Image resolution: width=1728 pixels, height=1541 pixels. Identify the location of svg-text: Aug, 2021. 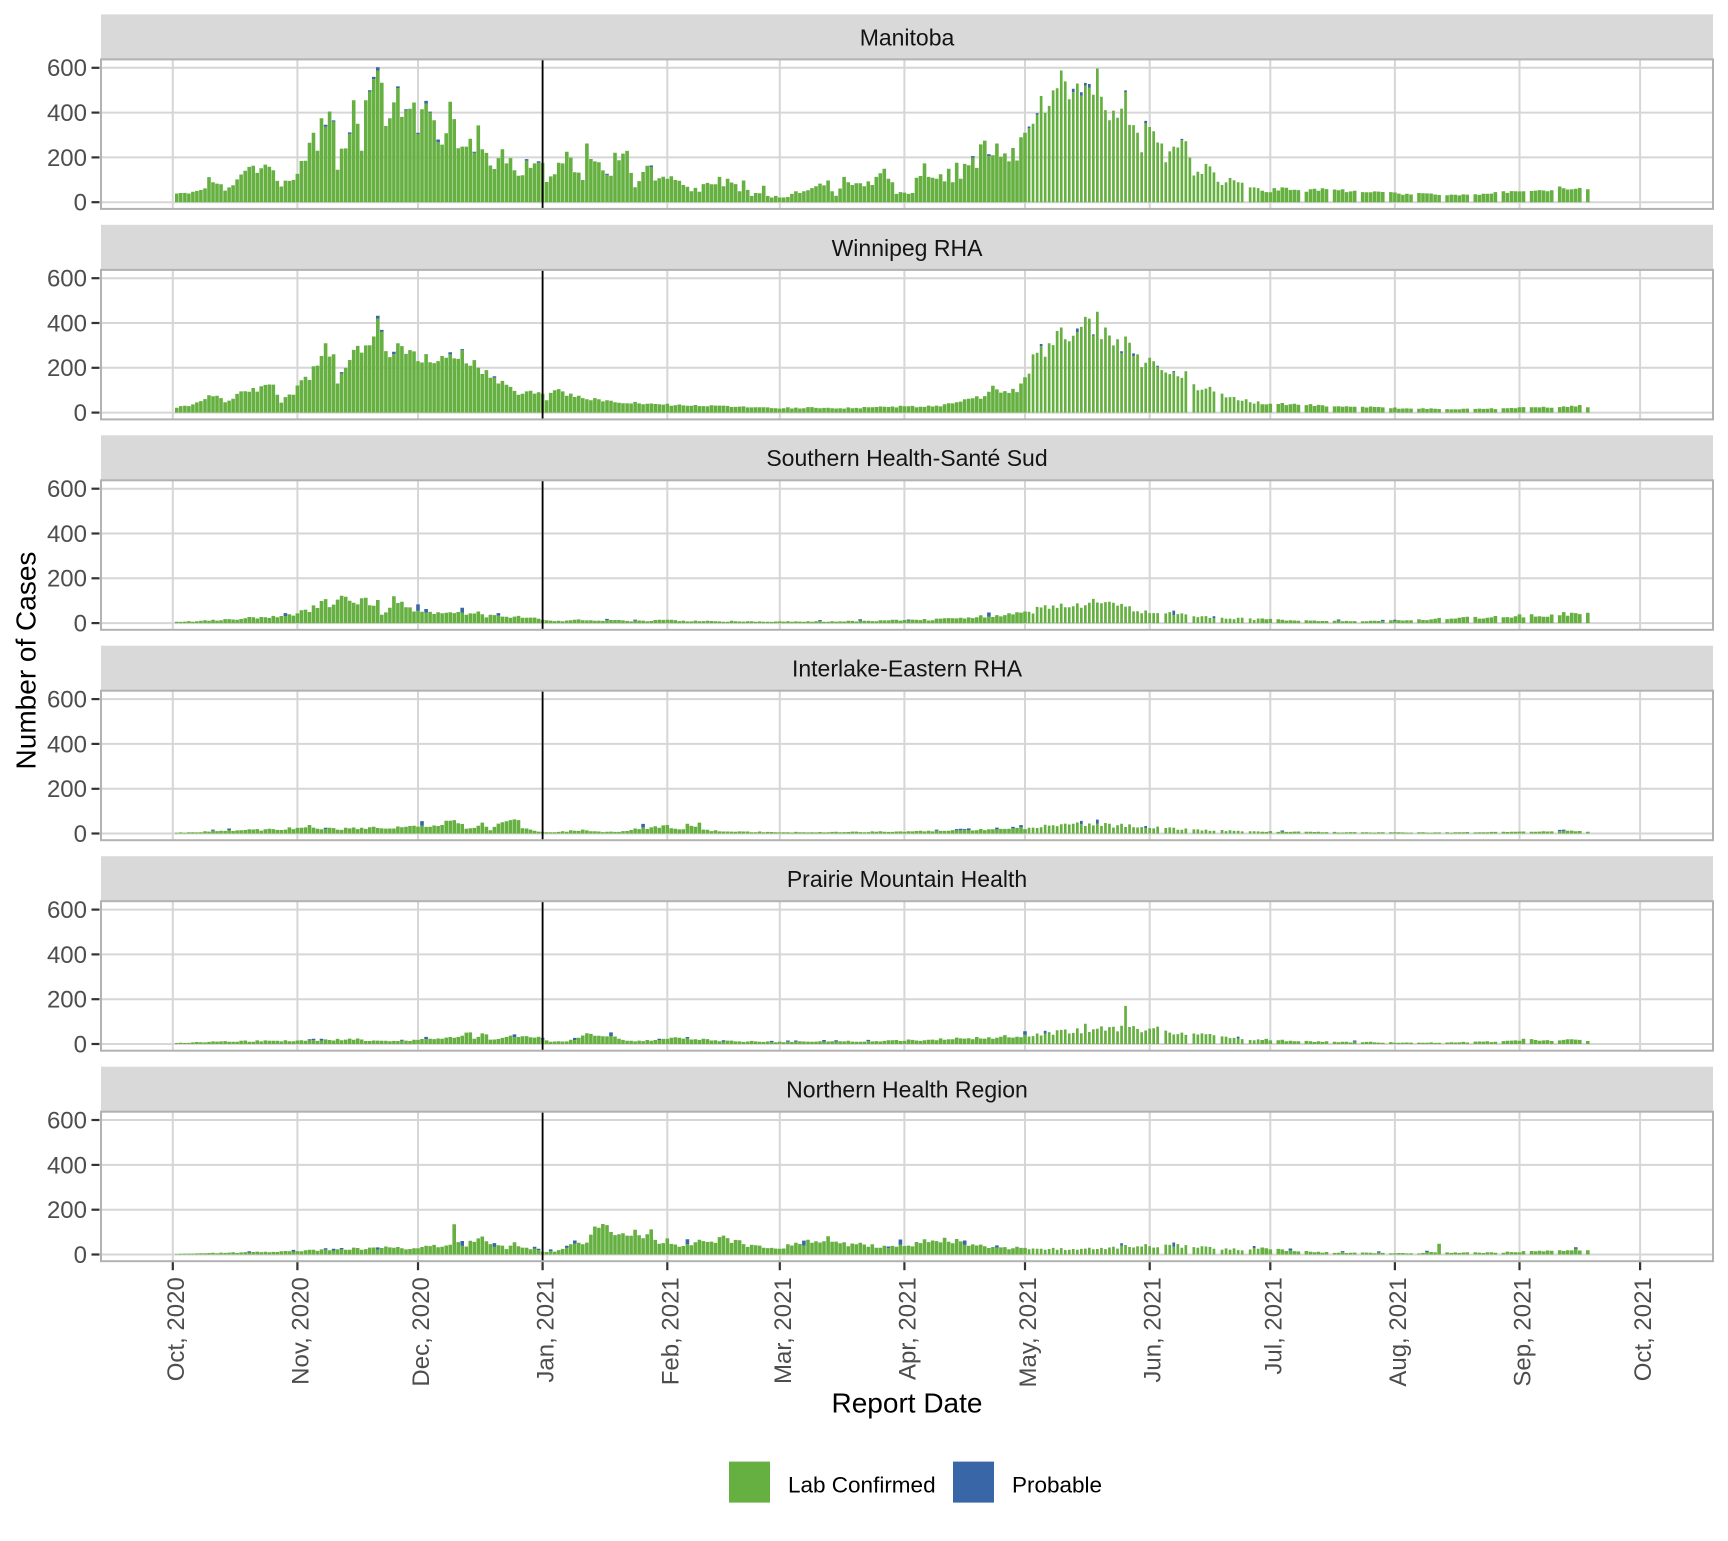
(1398, 1331).